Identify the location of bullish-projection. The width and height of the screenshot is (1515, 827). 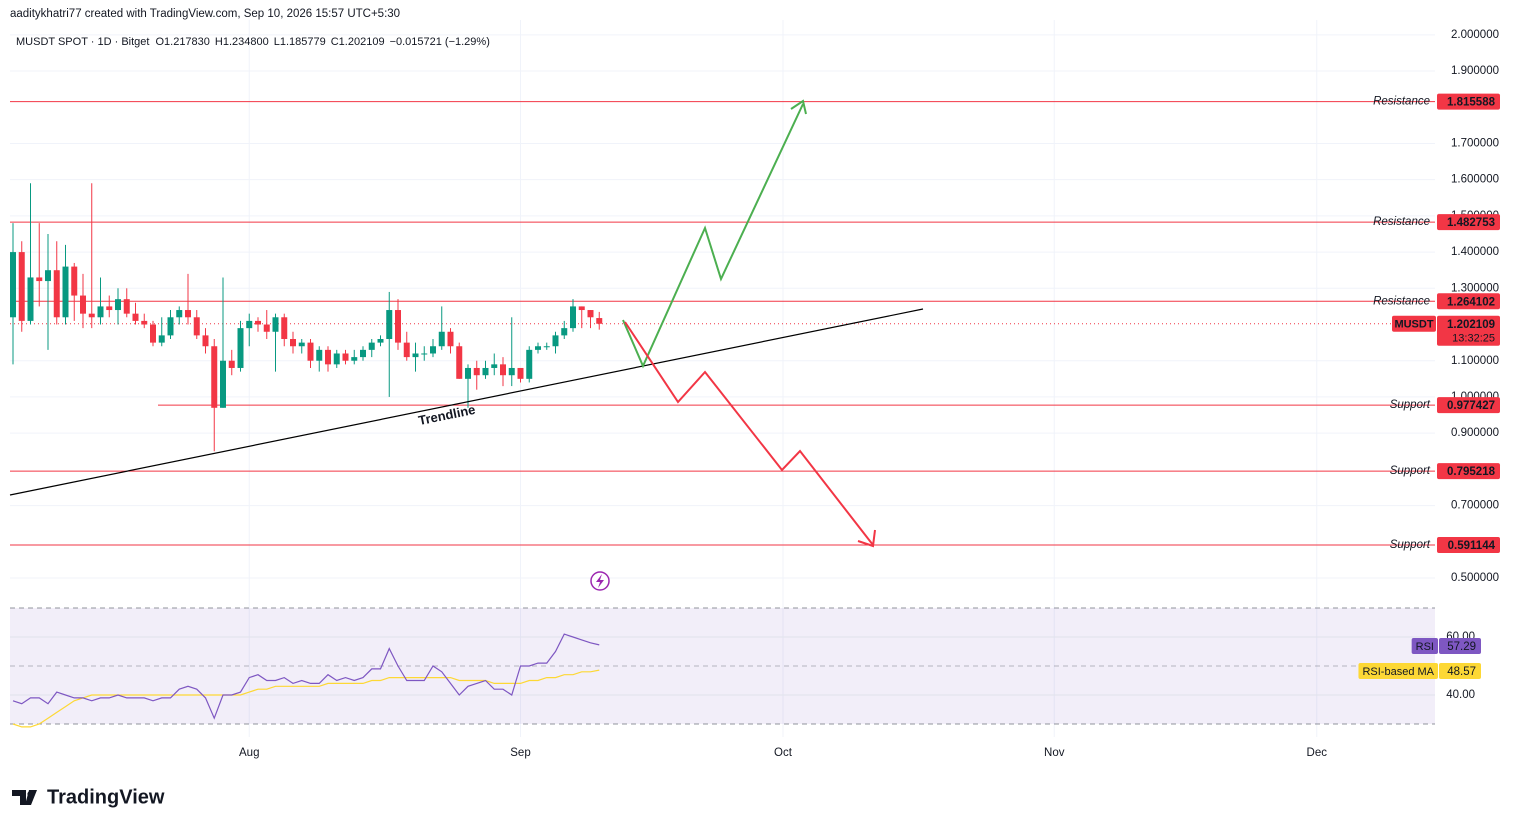
(713, 236).